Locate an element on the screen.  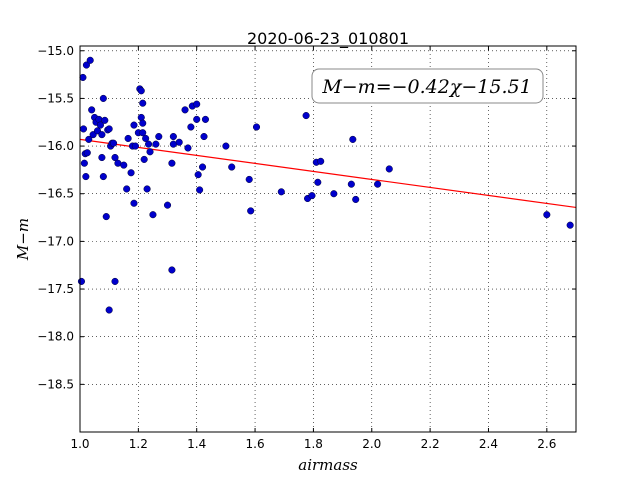
x-tick-label: 1.2 is located at coordinates (138, 444).